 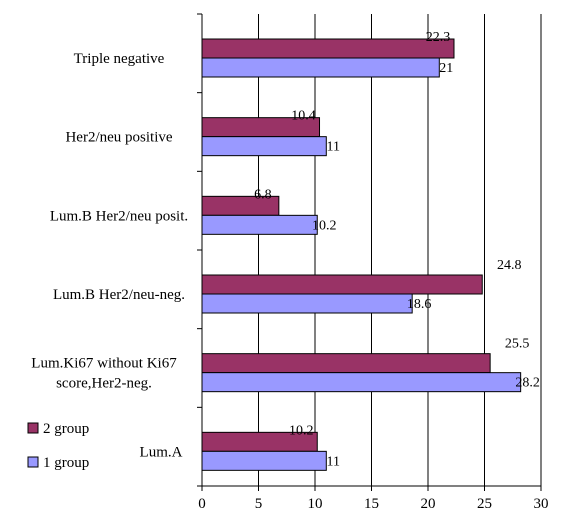 What do you see at coordinates (161, 452) in the screenshot?
I see `category-label-5: Lum.A` at bounding box center [161, 452].